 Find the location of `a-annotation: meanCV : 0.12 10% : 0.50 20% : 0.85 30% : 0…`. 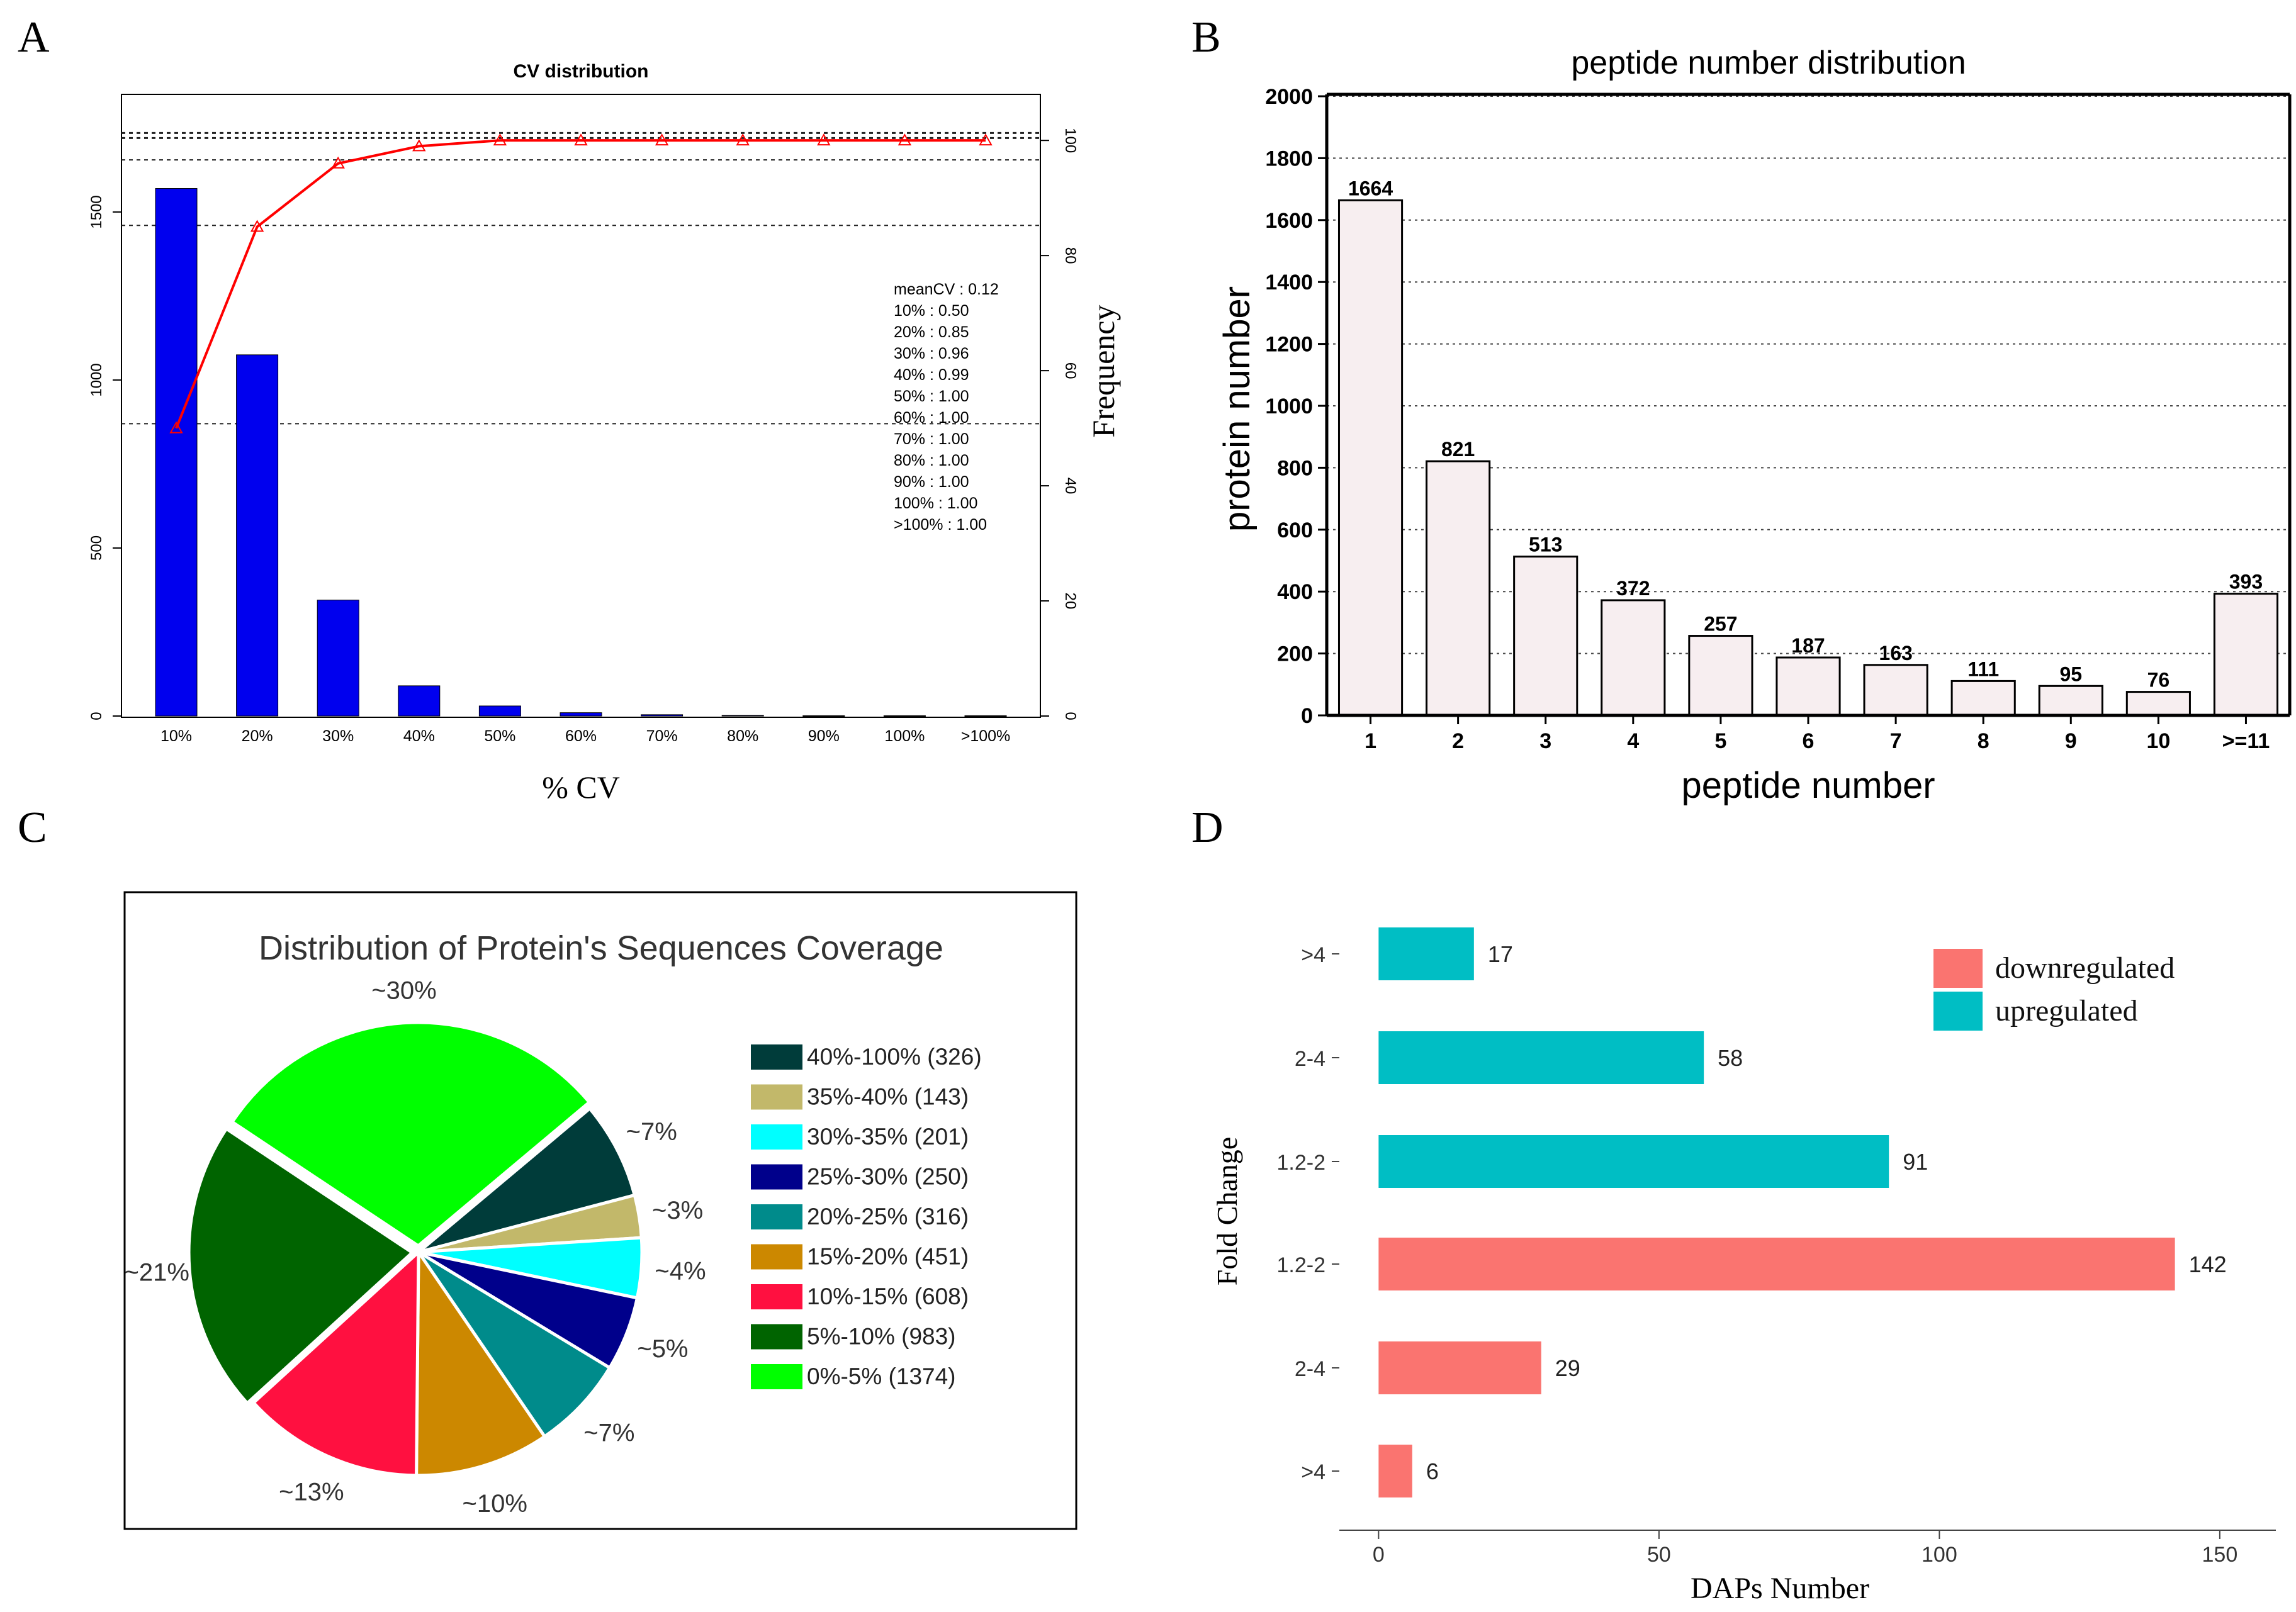

a-annotation: meanCV : 0.12 10% : 0.50 20% : 0.85 30% : 0… is located at coordinates (947, 407).